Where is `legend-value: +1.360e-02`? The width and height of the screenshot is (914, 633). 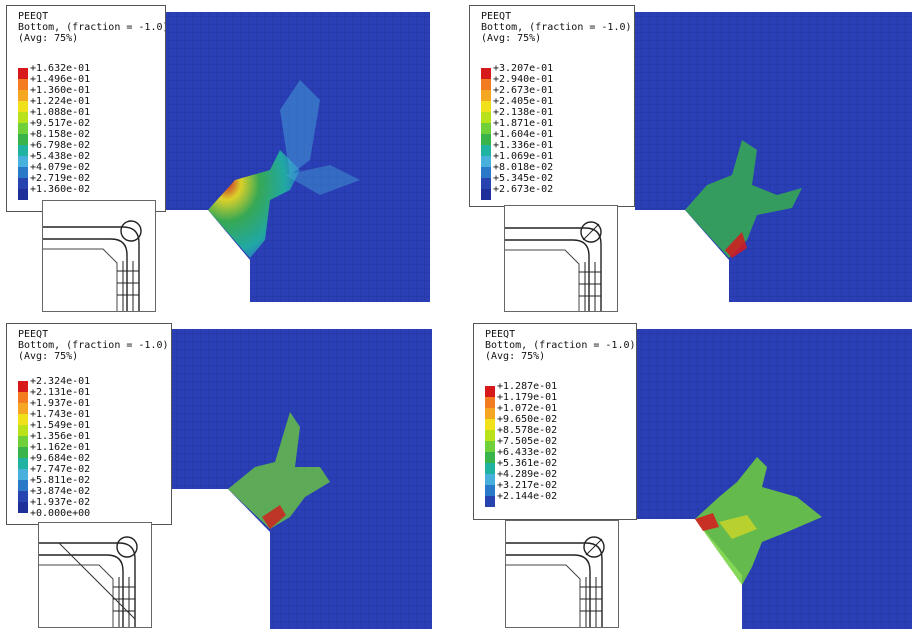
legend-value: +1.360e-02 is located at coordinates (60, 189).